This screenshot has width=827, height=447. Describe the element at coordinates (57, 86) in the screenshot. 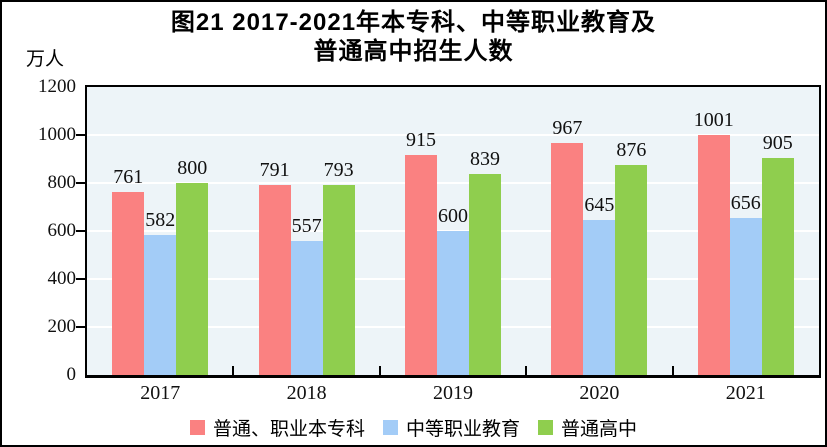

I see `y-axis-tick-label: 1200` at that location.